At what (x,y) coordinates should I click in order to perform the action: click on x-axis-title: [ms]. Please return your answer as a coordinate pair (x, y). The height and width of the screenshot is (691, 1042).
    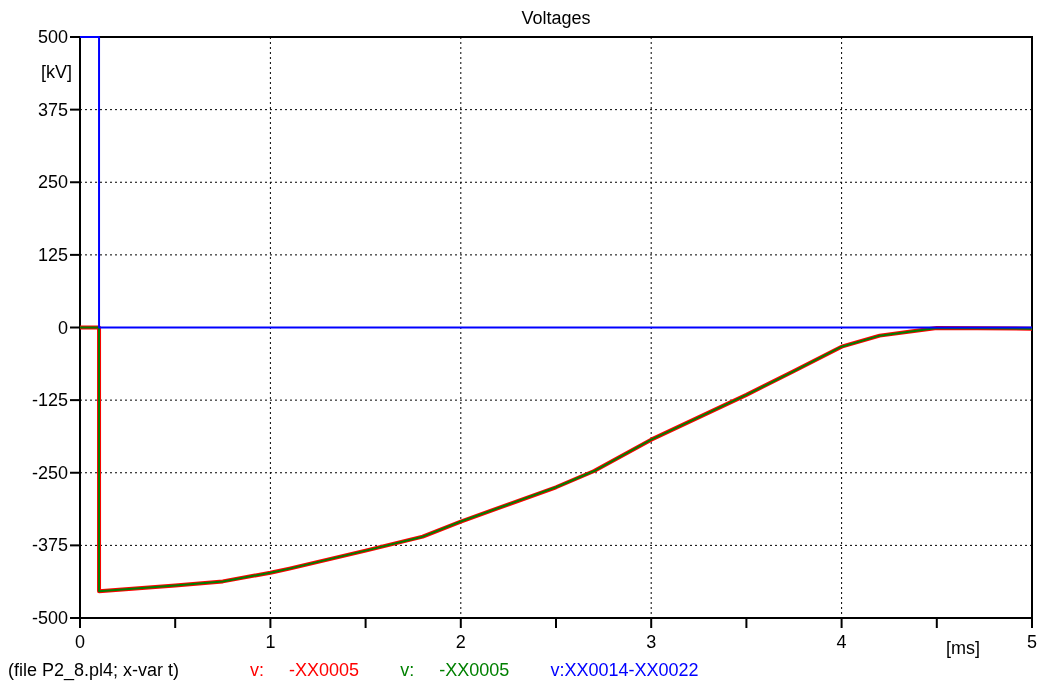
    Looking at the image, I should click on (963, 648).